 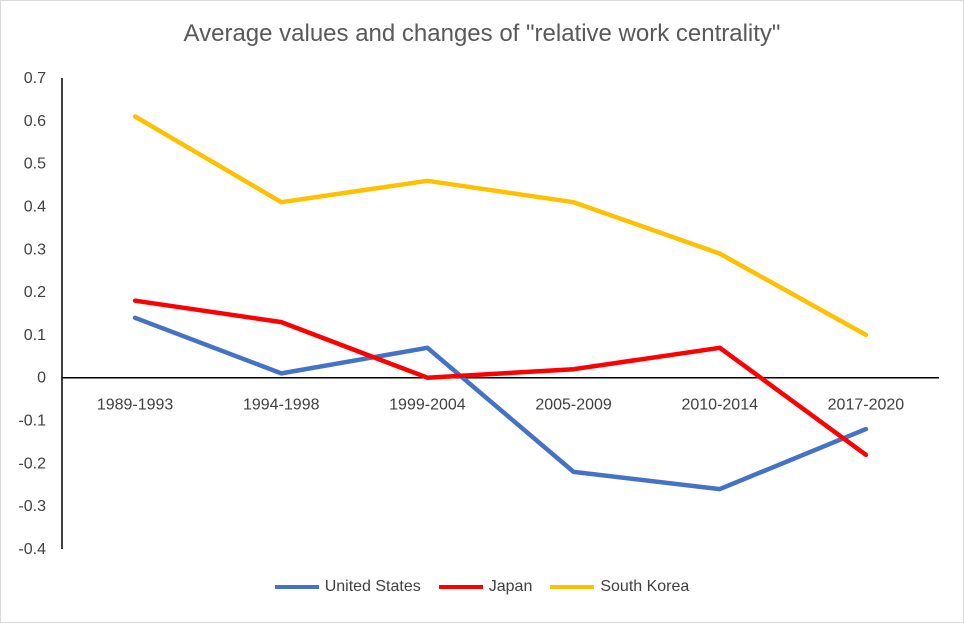 What do you see at coordinates (281, 405) in the screenshot?
I see `x-tick-label: 1994-1998` at bounding box center [281, 405].